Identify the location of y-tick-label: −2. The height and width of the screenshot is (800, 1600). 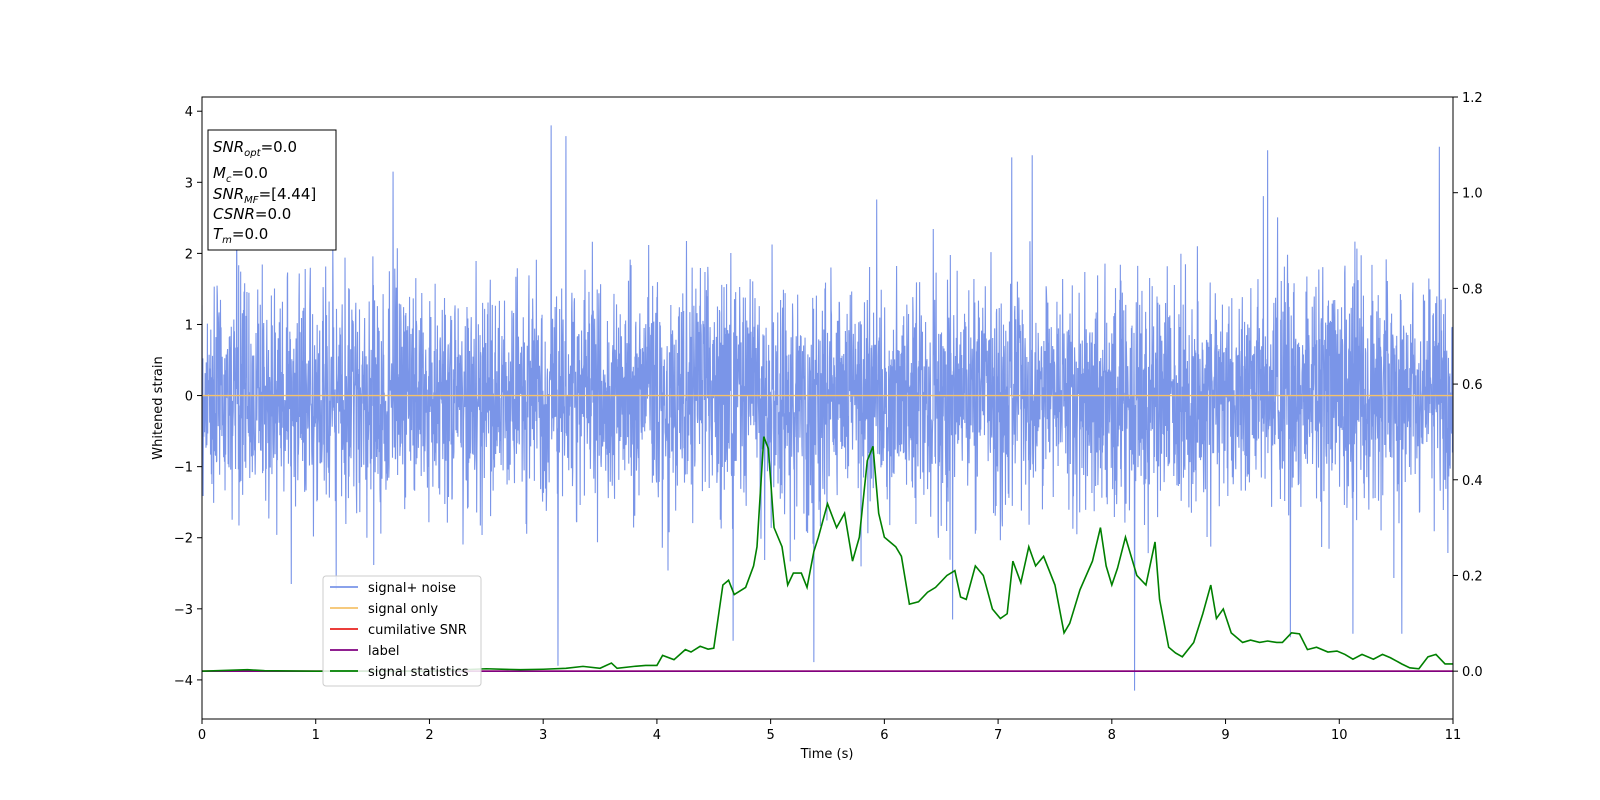
(183, 539).